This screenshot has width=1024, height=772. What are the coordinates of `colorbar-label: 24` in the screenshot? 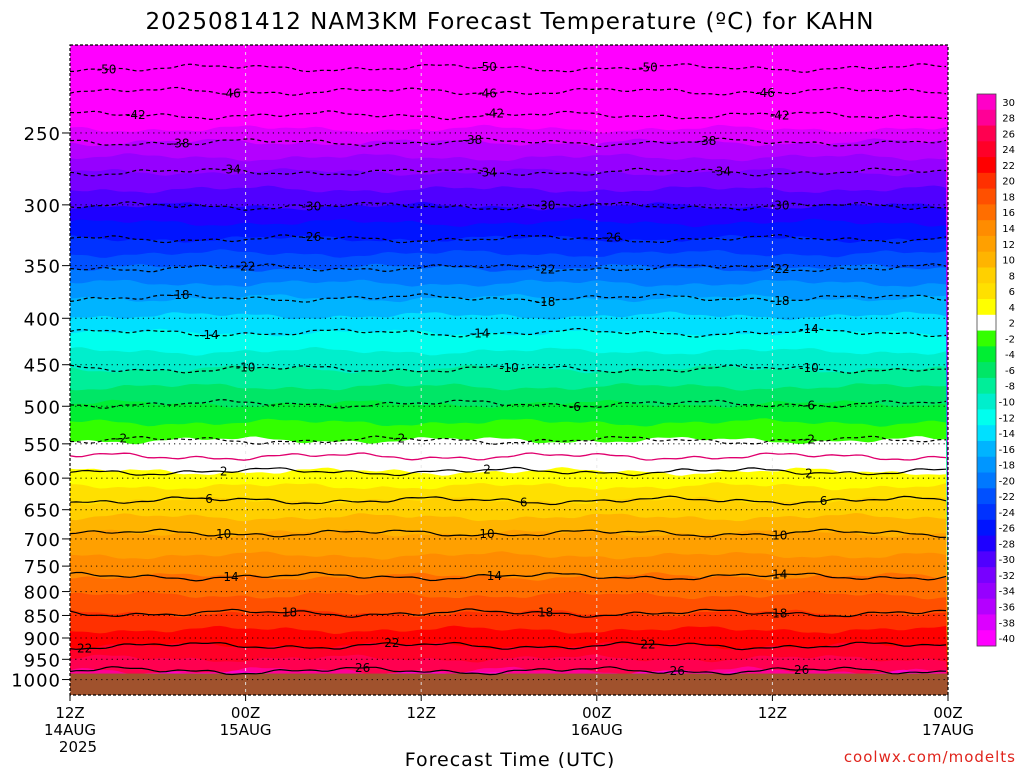 It's located at (1008, 150).